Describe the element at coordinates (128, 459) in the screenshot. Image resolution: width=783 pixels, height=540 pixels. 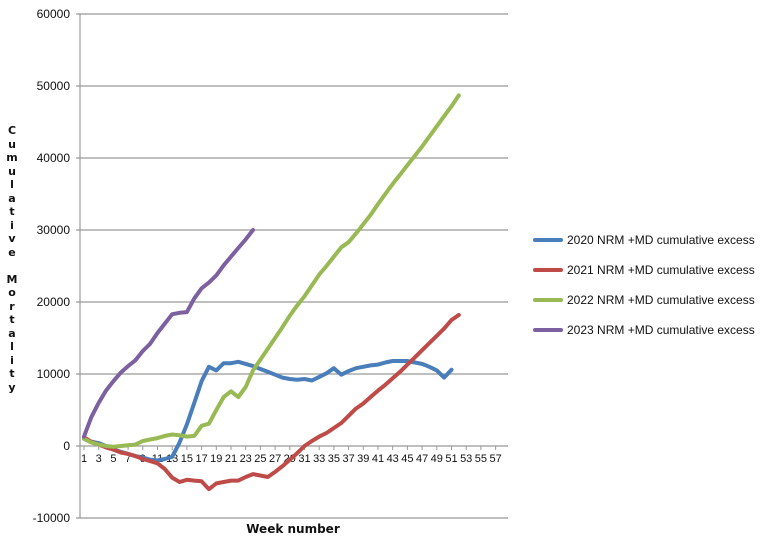
I see `x-tick-label: 7` at that location.